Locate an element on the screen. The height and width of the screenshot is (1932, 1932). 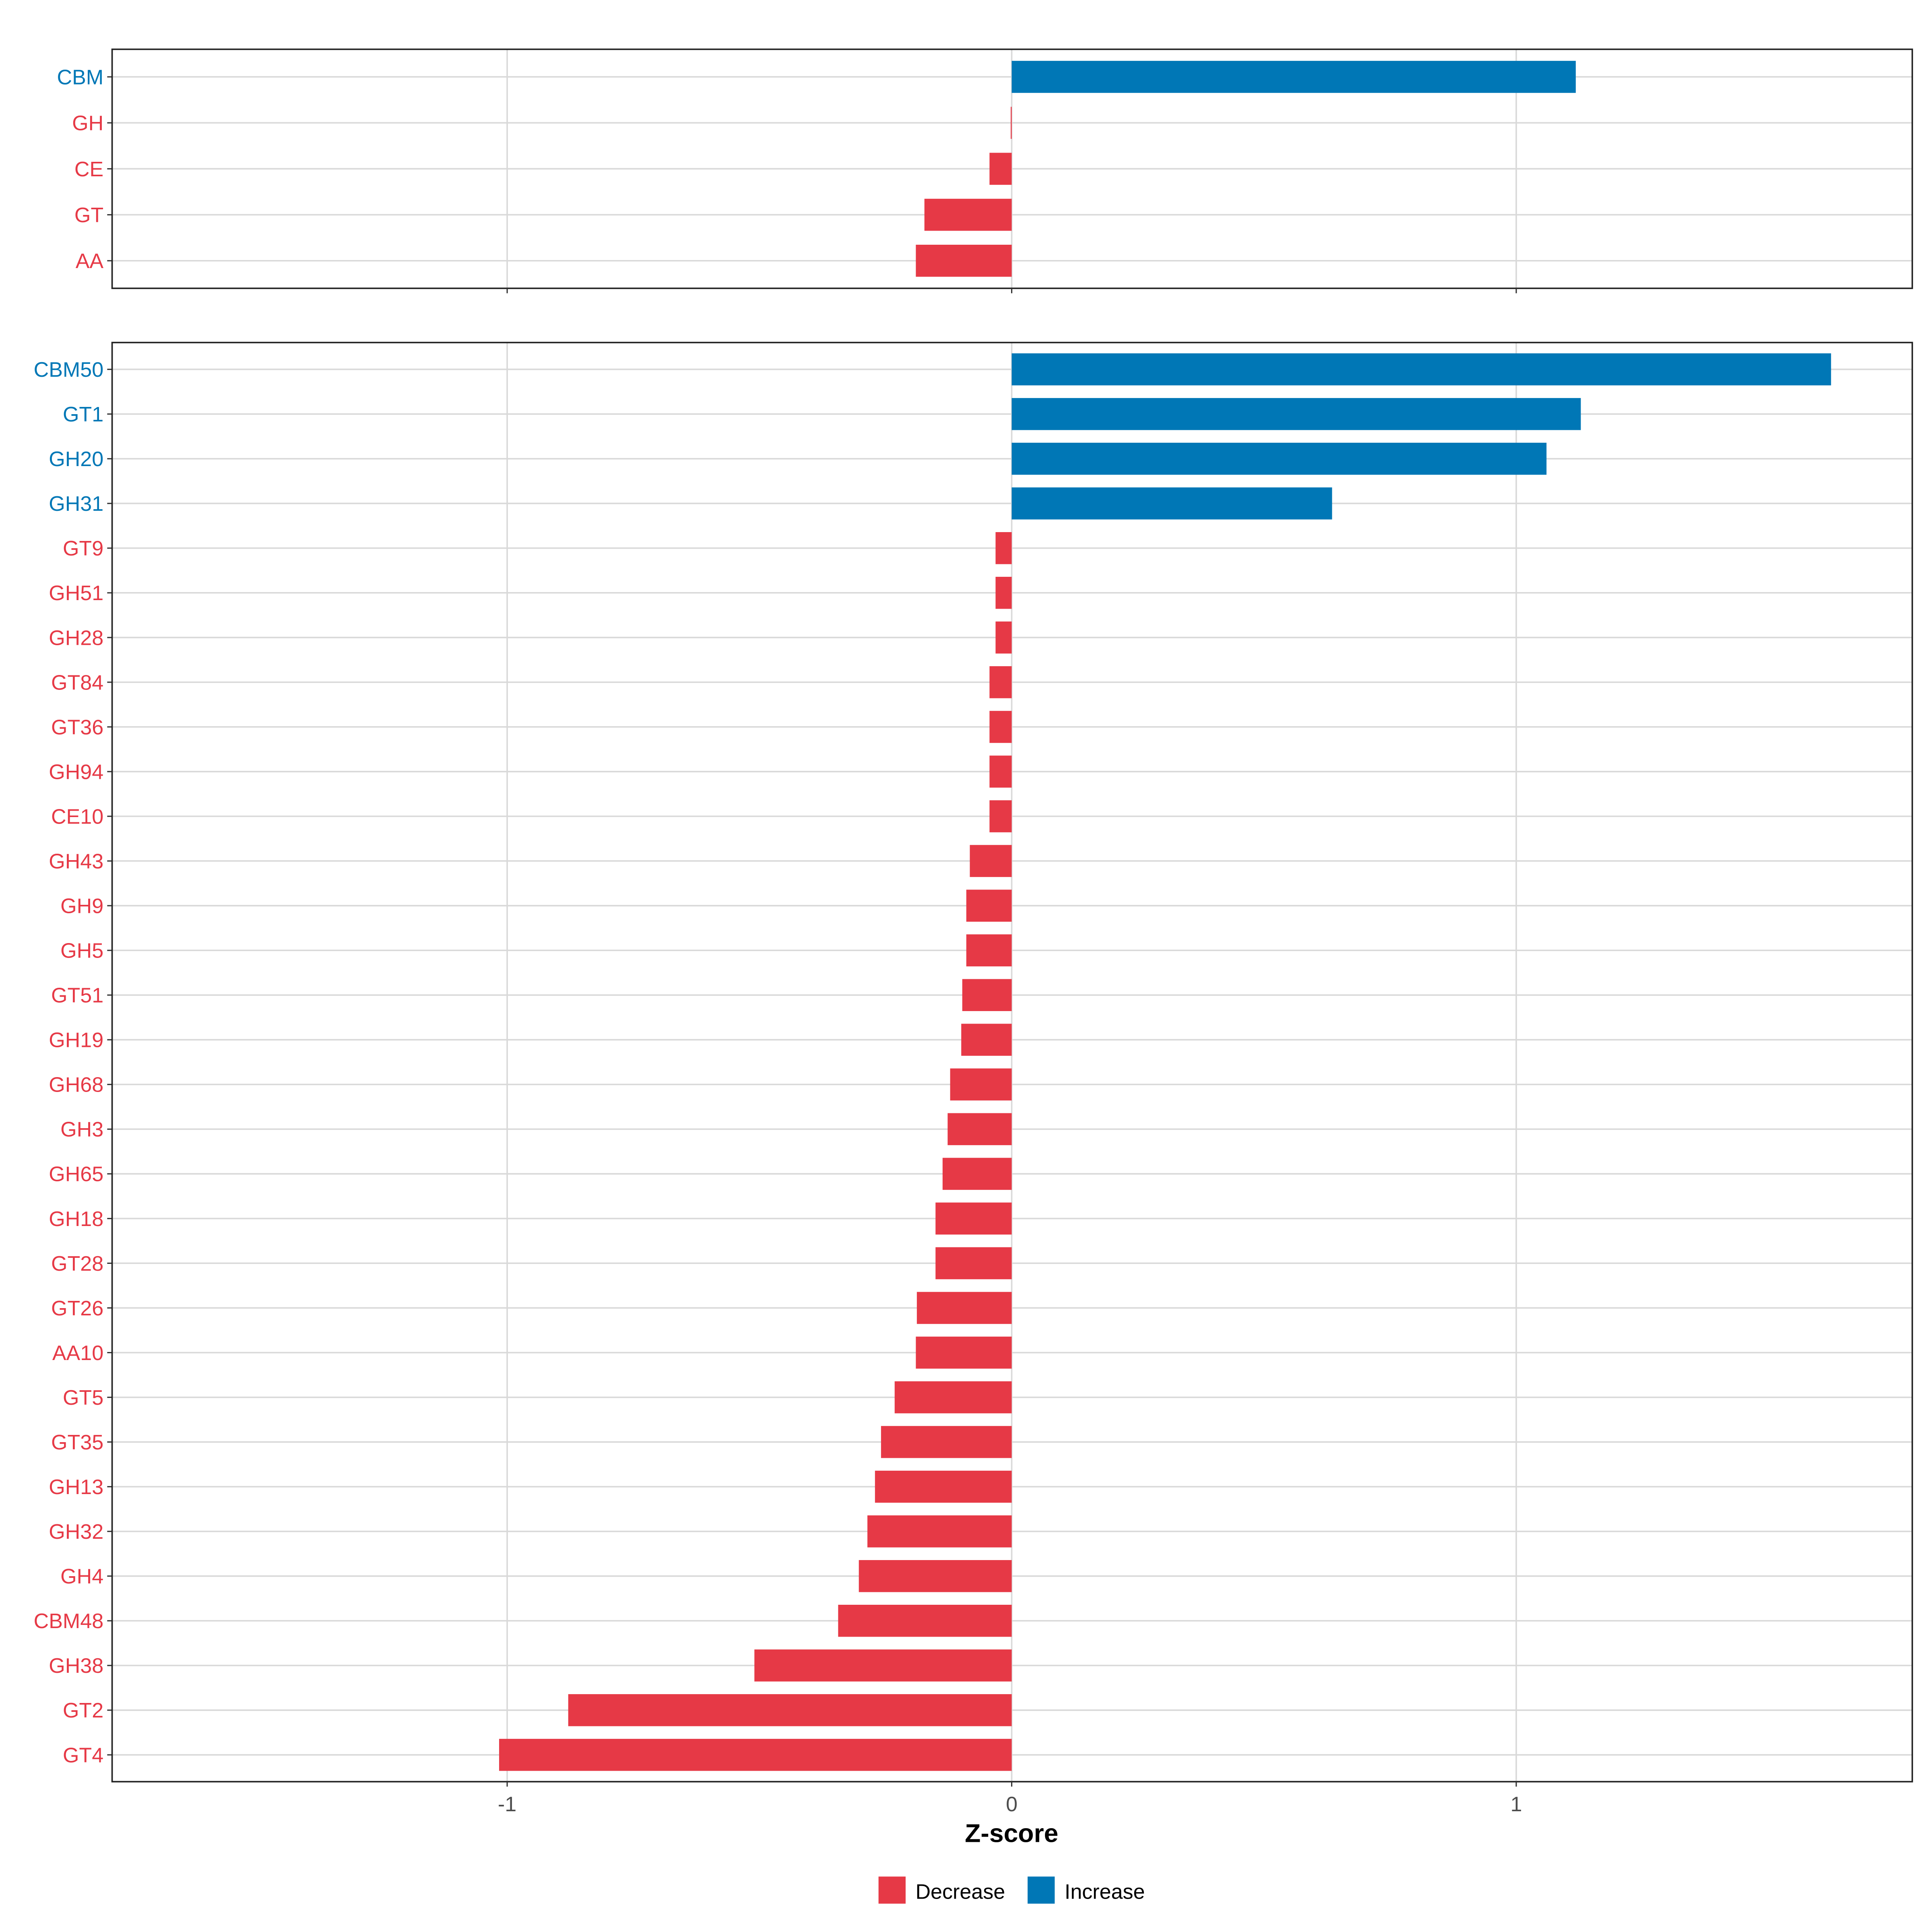
bar-gh3 is located at coordinates (979, 1129).